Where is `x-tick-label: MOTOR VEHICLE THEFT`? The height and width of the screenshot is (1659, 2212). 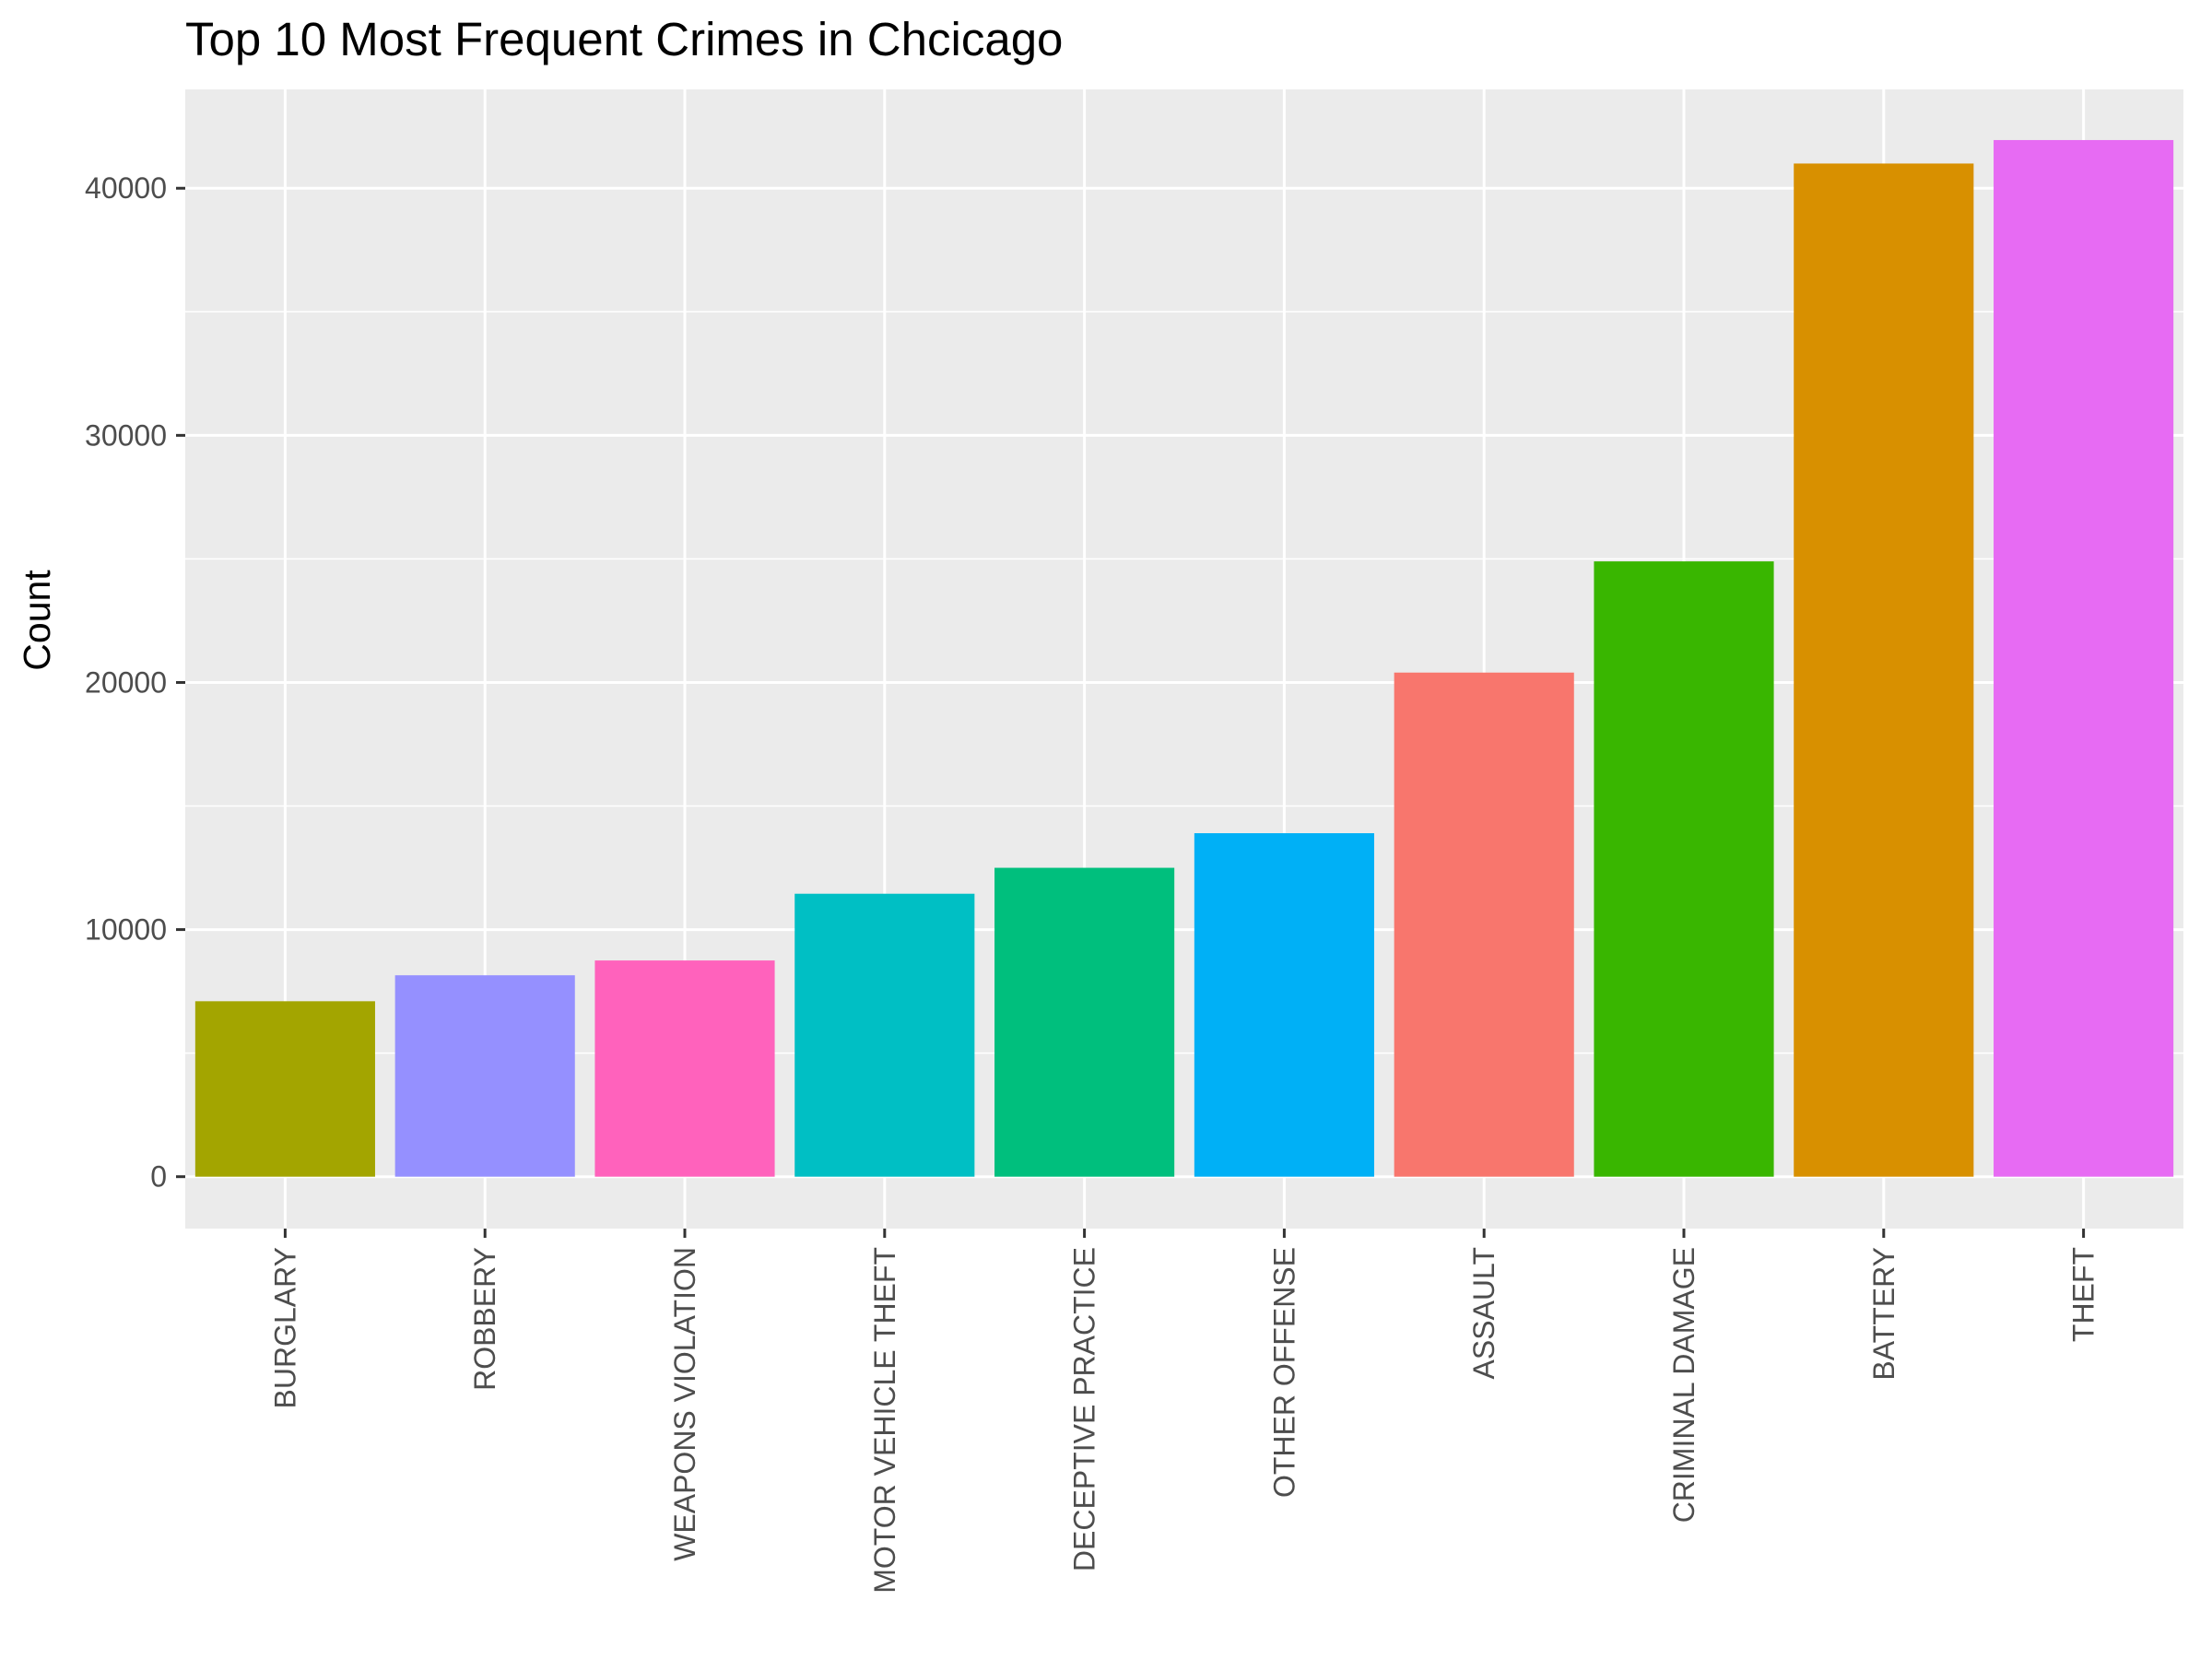 x-tick-label: MOTOR VEHICLE THEFT is located at coordinates (884, 1420).